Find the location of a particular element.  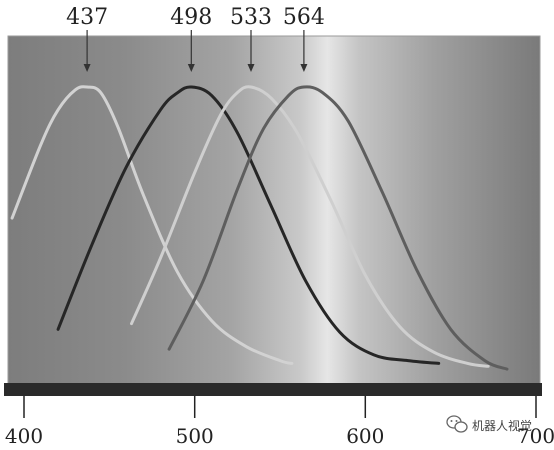

x-axis-ticks: 400 500 600 700 is located at coordinates (279, 422).